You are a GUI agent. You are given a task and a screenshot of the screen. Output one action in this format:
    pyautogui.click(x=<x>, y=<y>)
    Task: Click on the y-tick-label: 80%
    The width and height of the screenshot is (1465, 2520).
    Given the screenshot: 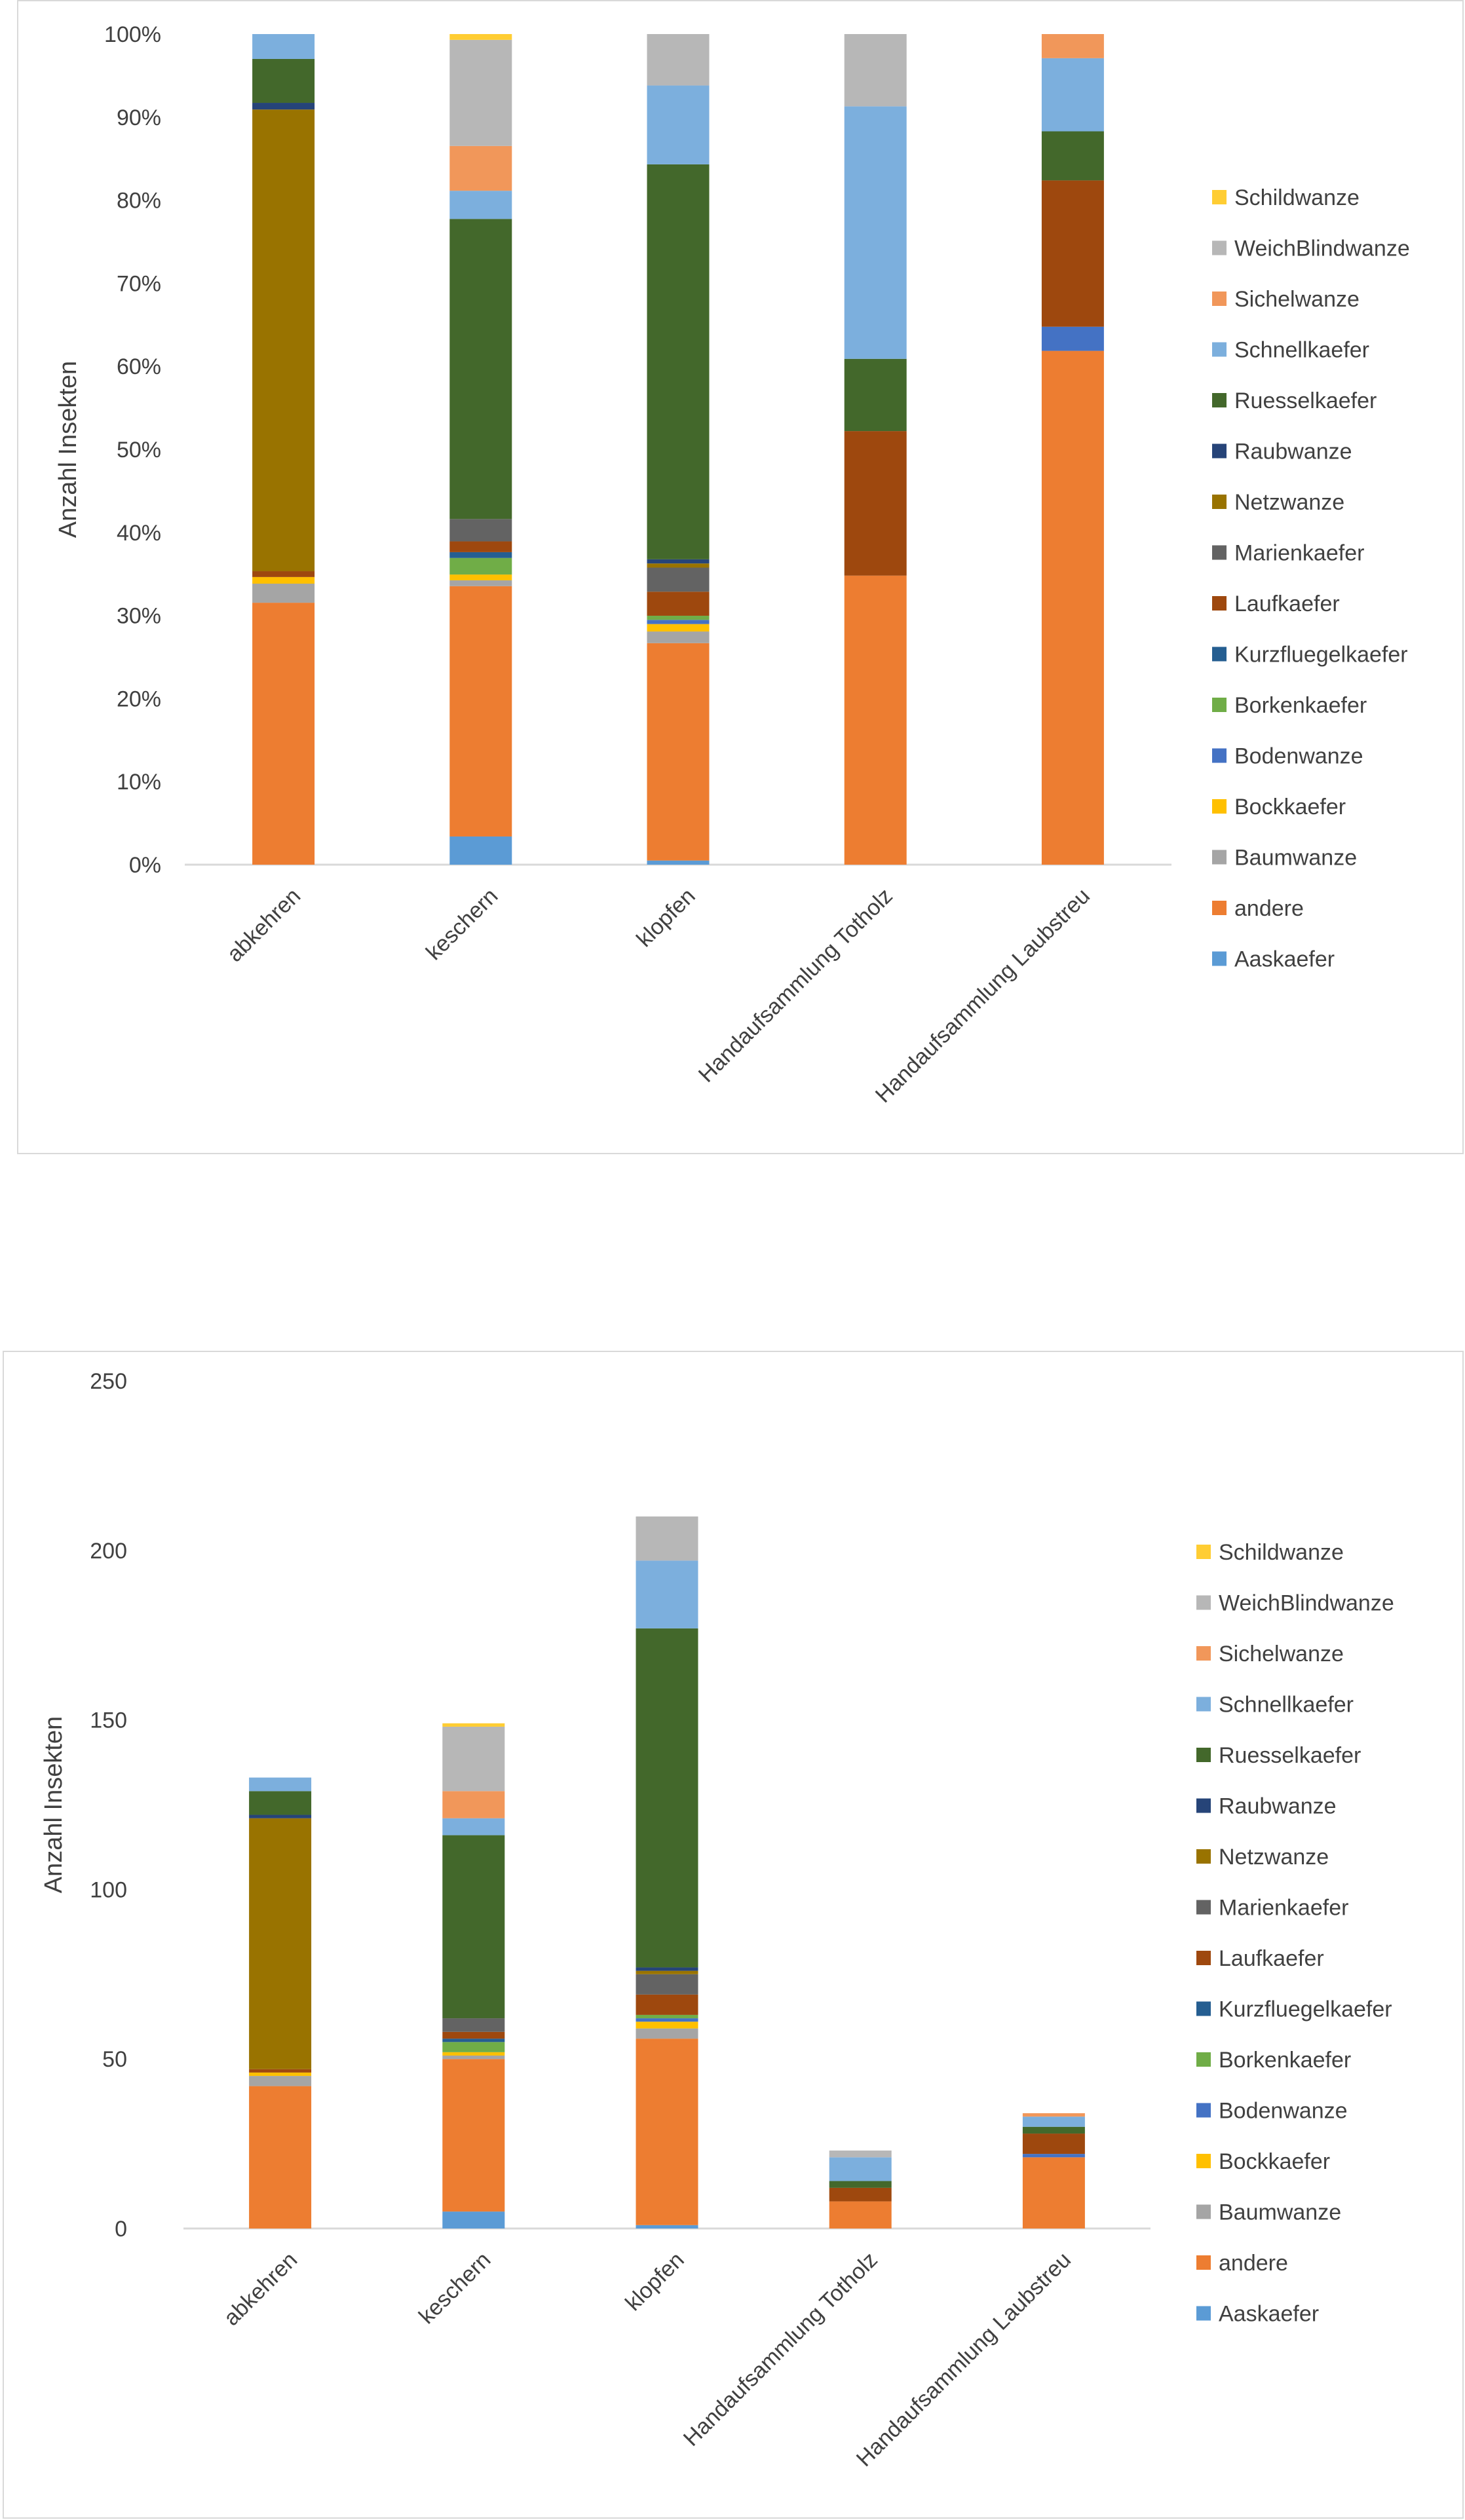 What is the action you would take?
    pyautogui.click(x=139, y=201)
    